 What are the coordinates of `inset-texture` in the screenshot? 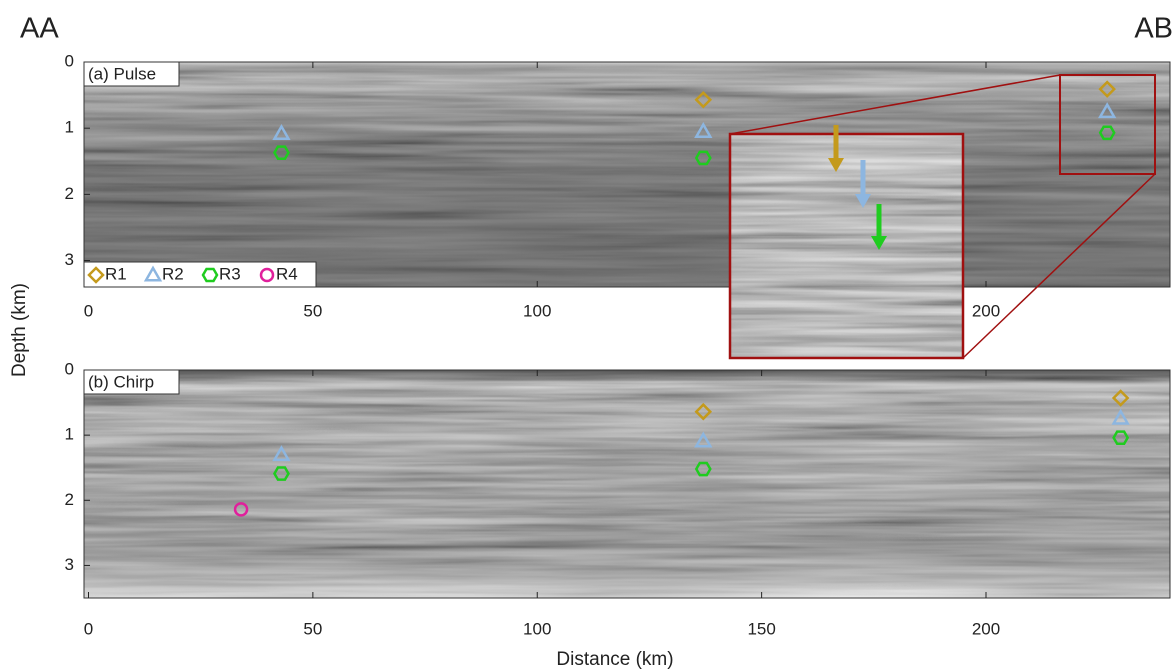 It's located at (846, 246).